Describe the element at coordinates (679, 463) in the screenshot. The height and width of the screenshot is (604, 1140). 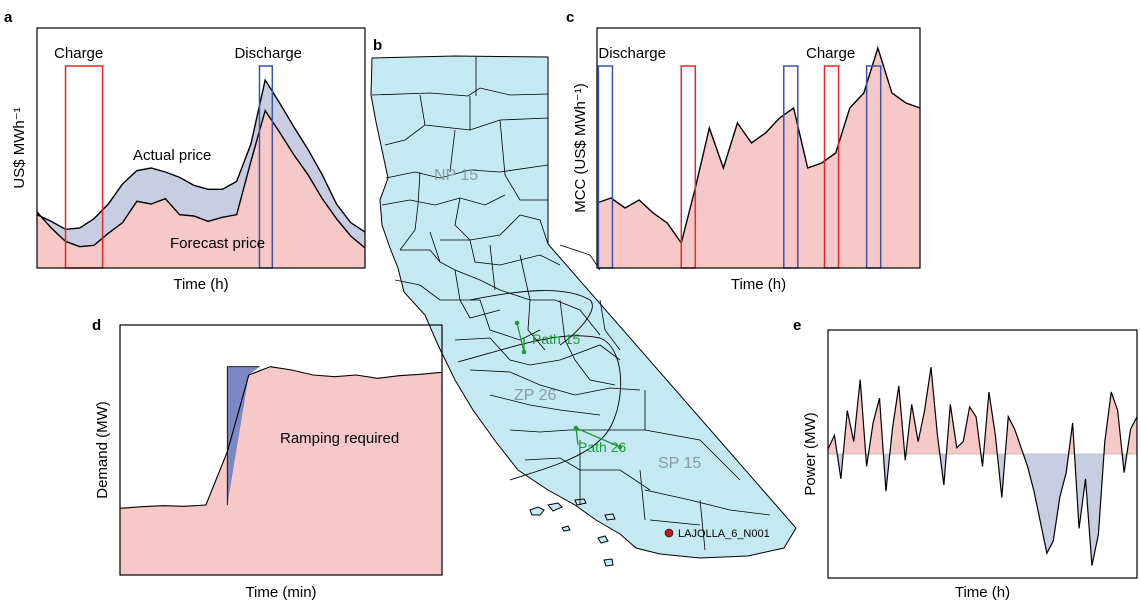
I see `region-label-sp15: SP 15` at that location.